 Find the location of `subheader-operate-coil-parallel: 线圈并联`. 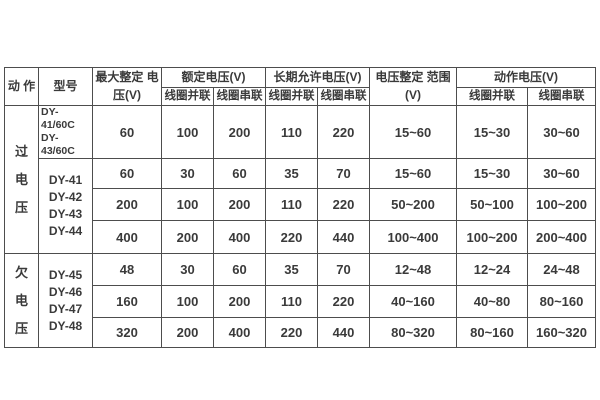

subheader-operate-coil-parallel: 线圈并联 is located at coordinates (492, 96).